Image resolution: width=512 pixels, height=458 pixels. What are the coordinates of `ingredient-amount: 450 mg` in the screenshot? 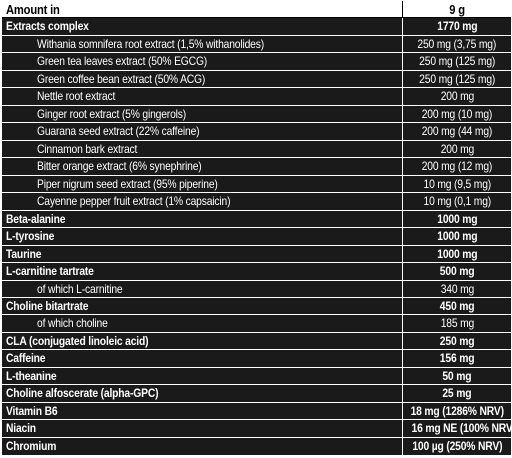 It's located at (456, 306).